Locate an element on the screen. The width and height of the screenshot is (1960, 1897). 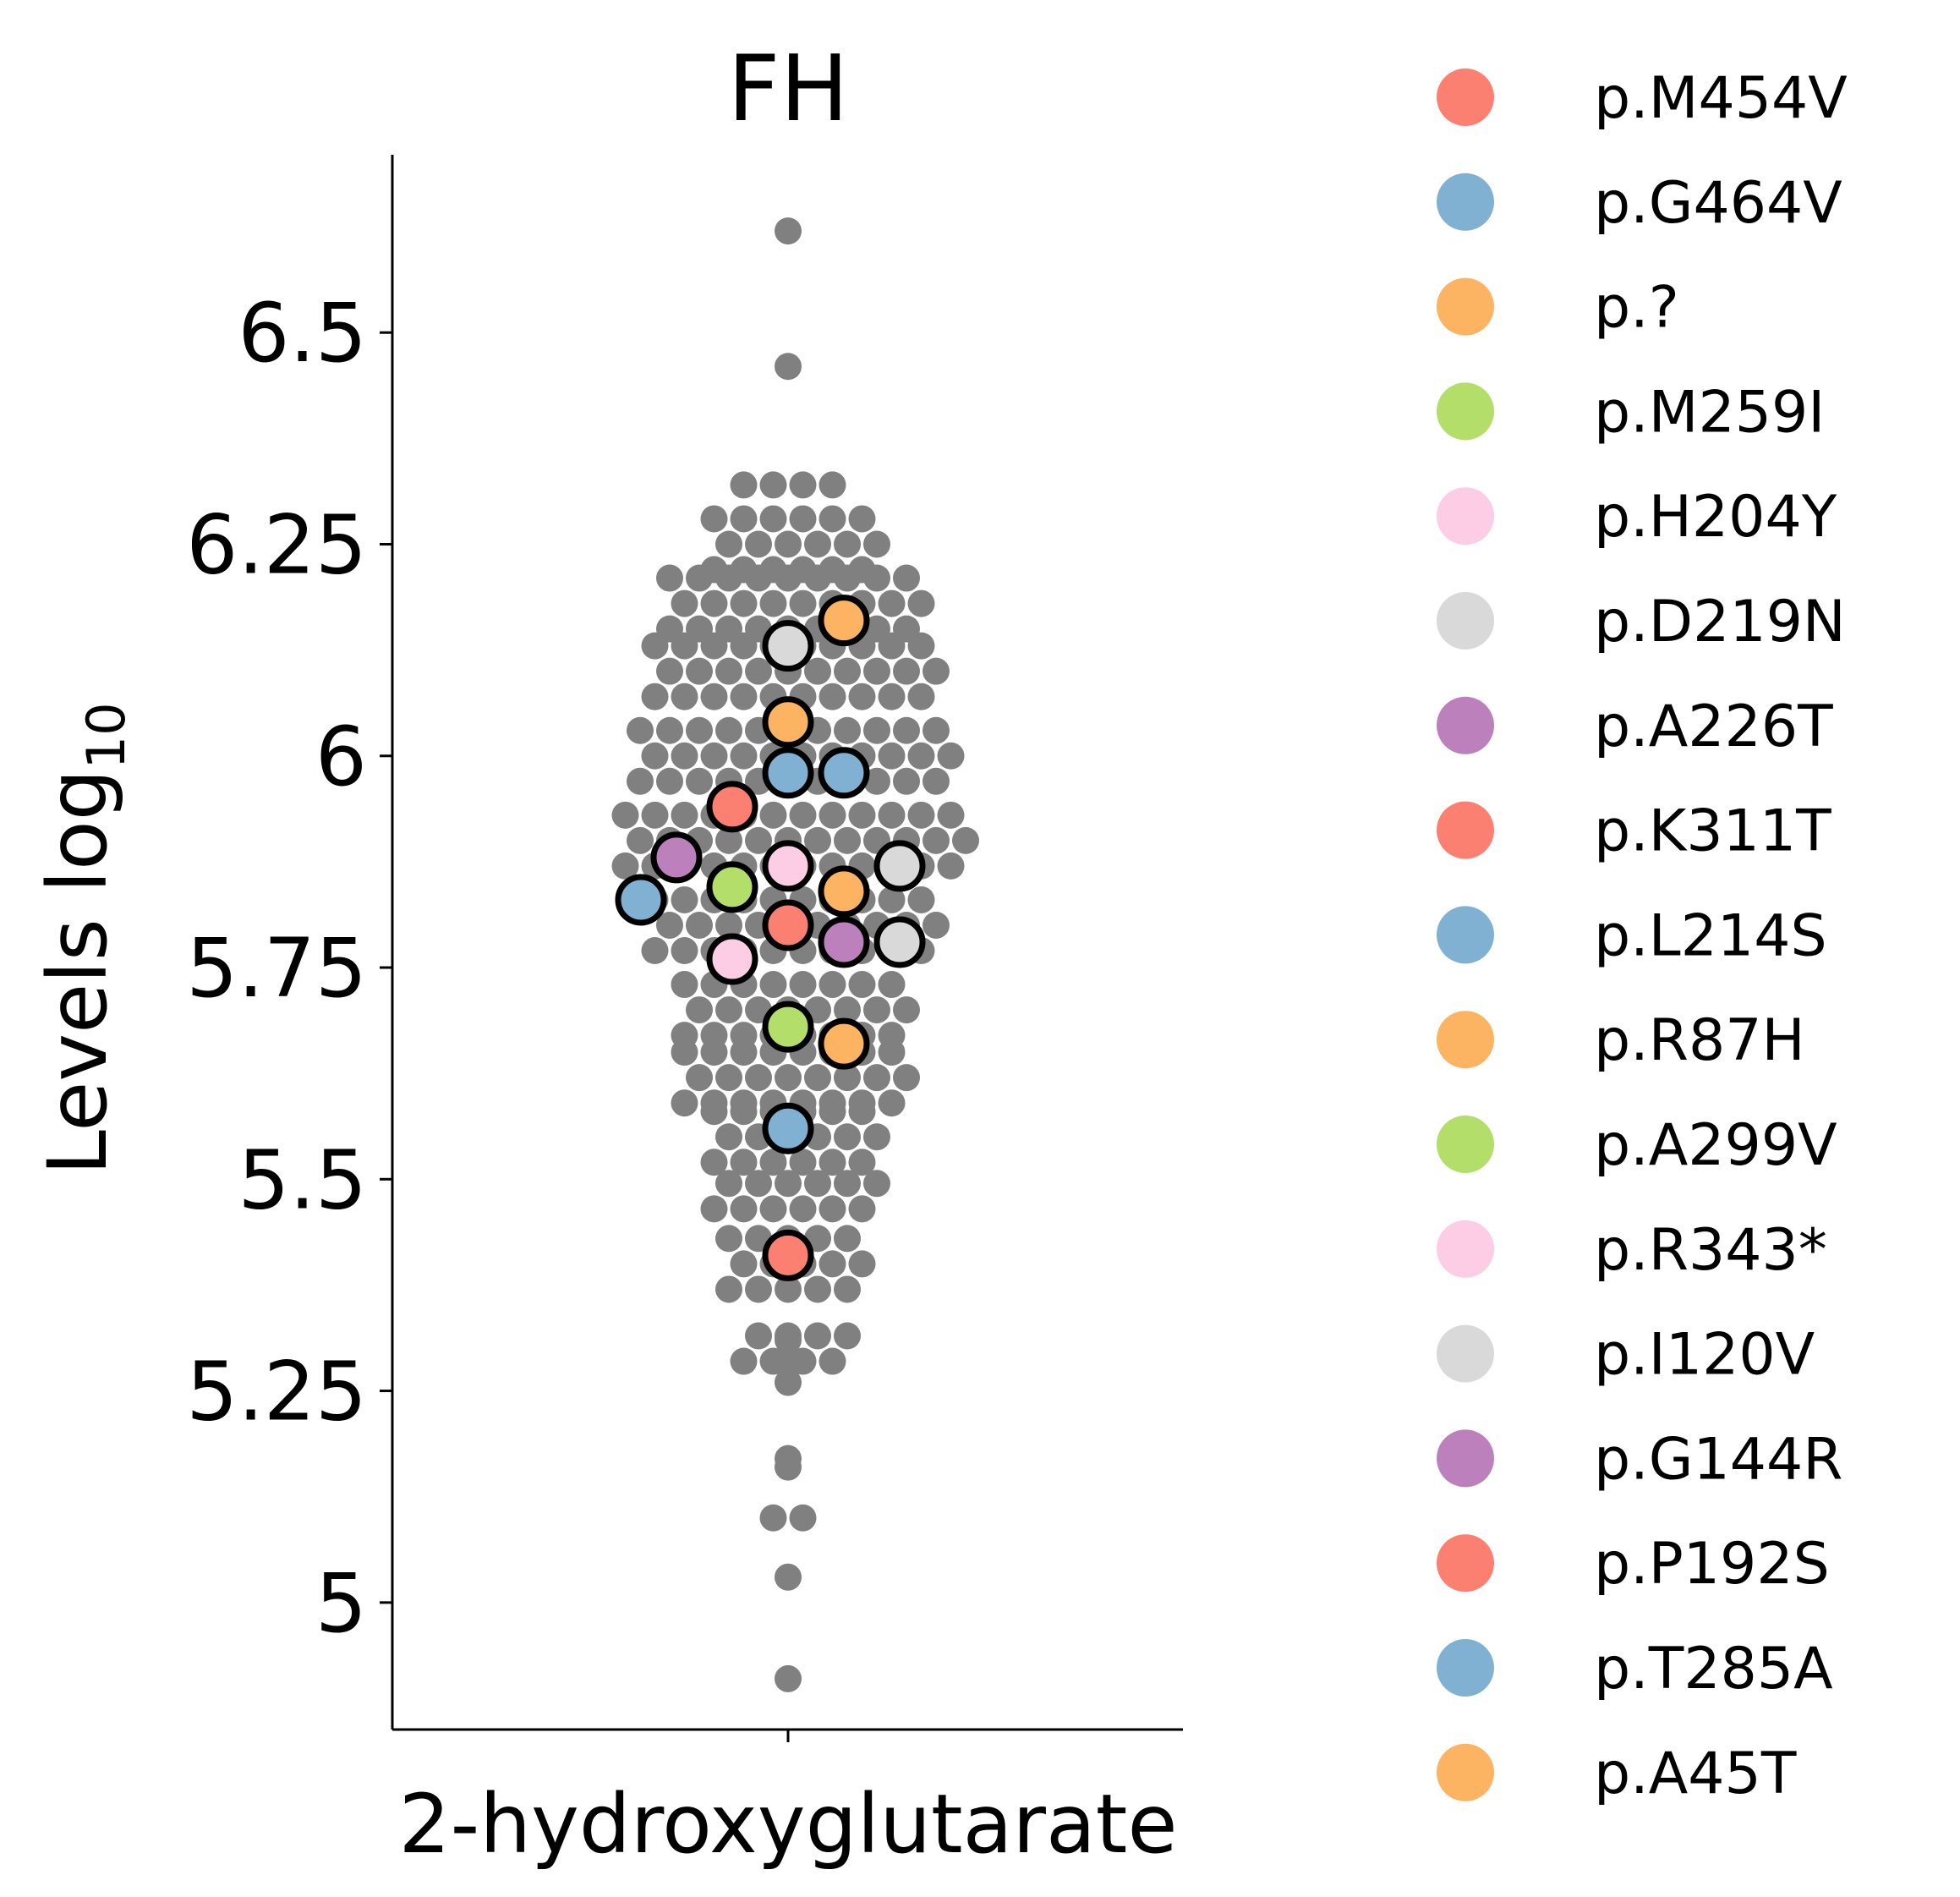
y-axis-label-main: Levels is located at coordinates (77, 1046).